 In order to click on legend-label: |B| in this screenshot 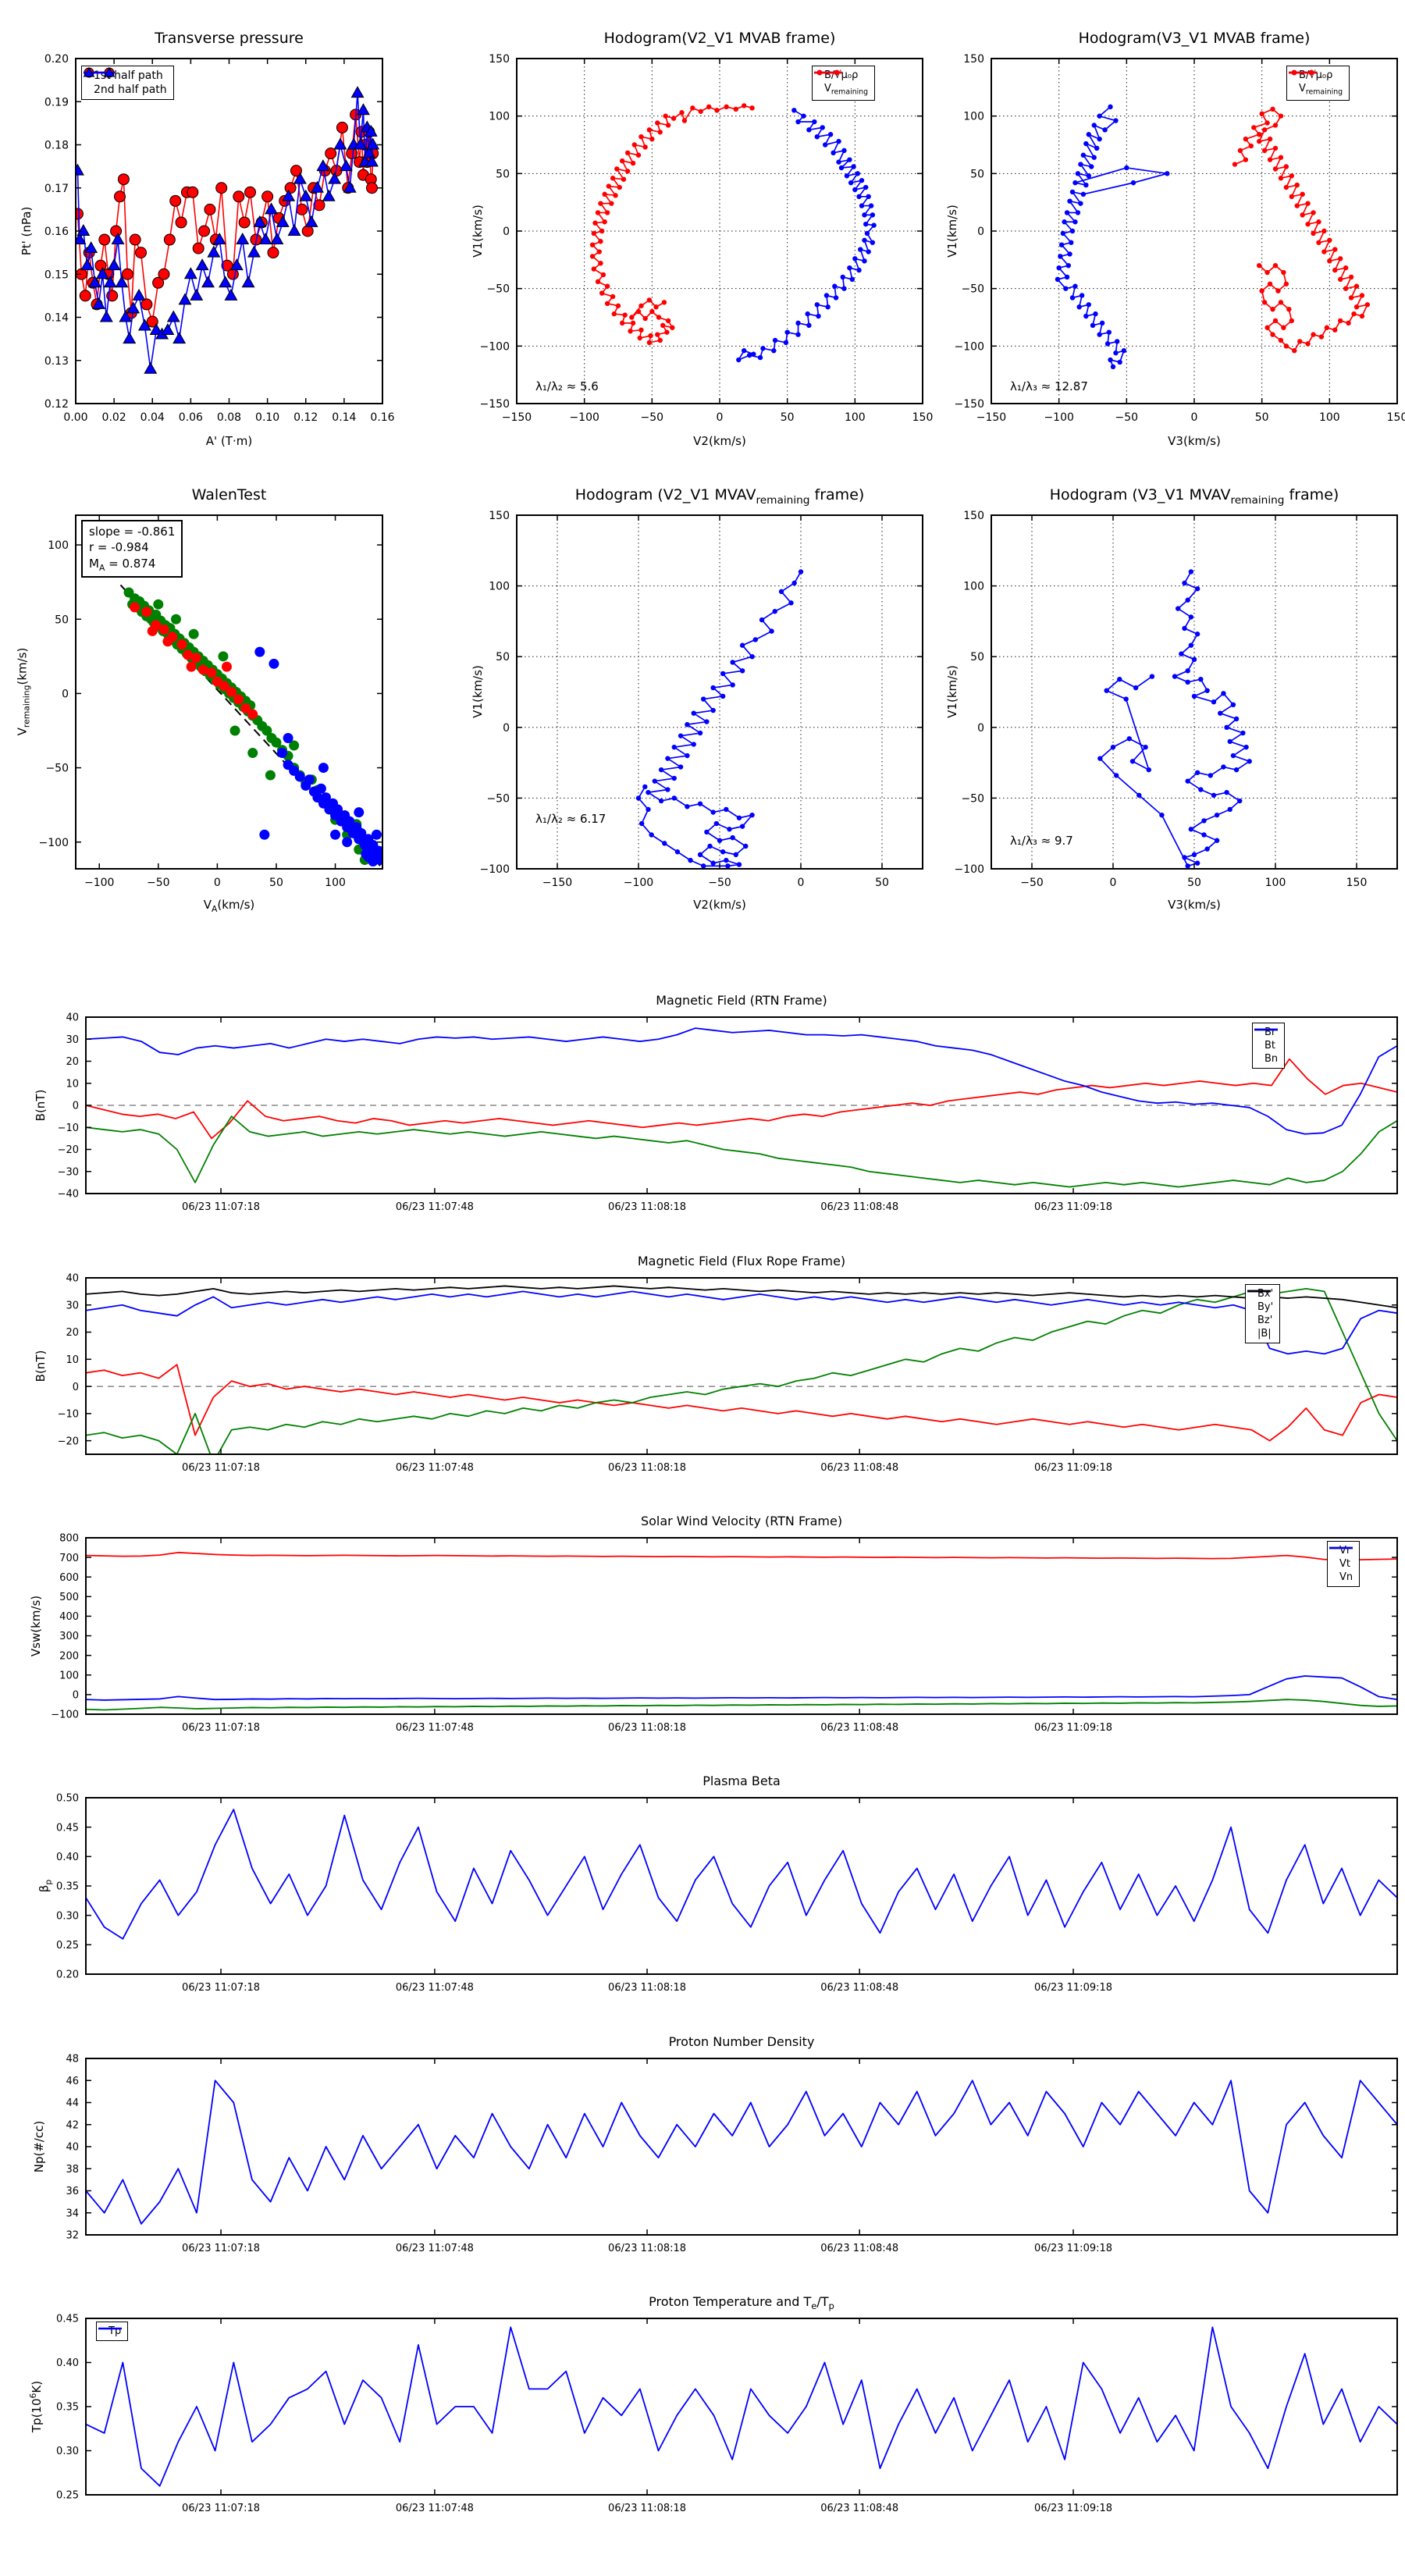, I will do `click(1265, 1334)`.